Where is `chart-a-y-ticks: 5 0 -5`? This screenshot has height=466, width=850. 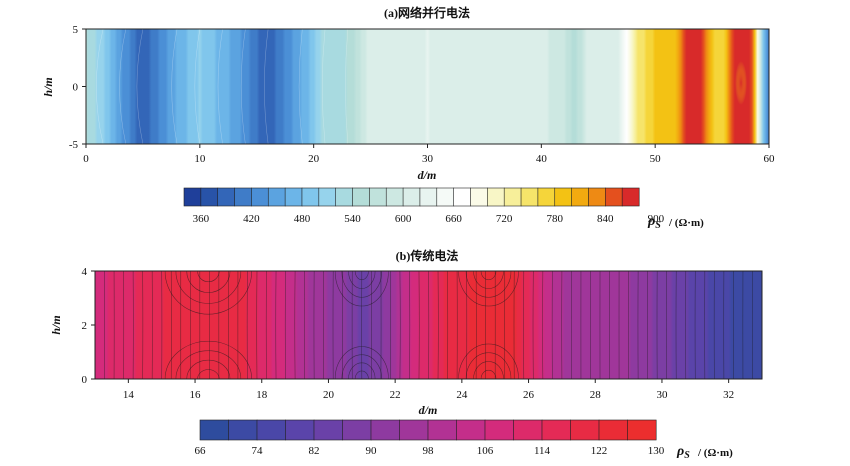
chart-a-y-ticks: 5 0 -5 is located at coordinates (77, 87).